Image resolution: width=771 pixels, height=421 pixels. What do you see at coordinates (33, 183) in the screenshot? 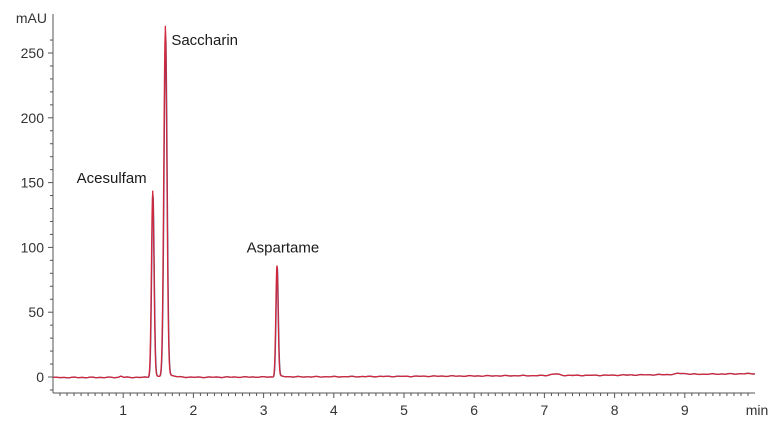
I see `y-tick-label: 150` at bounding box center [33, 183].